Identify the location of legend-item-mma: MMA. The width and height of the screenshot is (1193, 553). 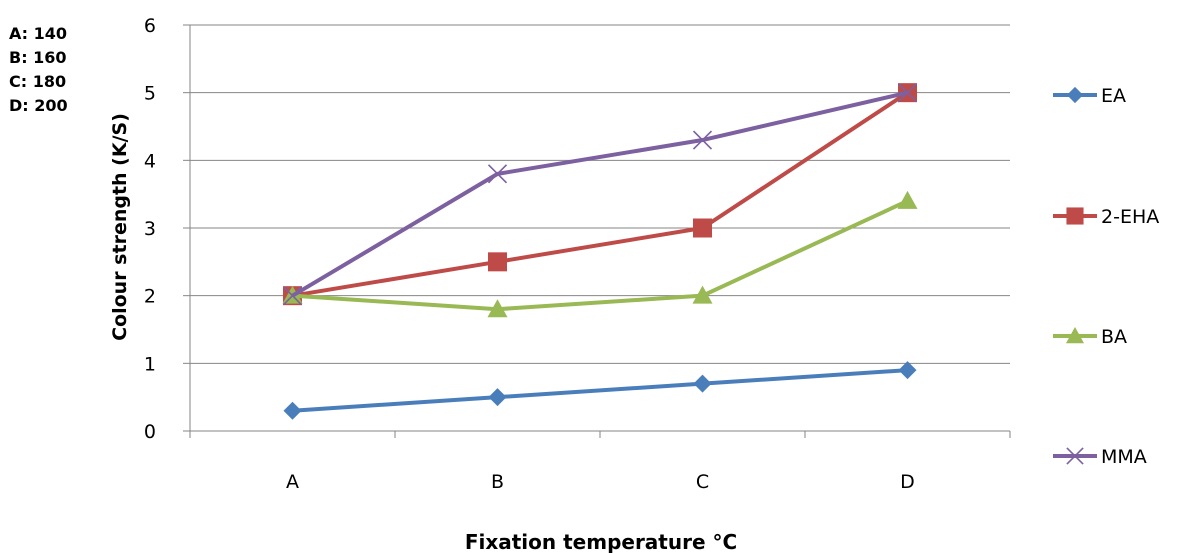
(1100, 457).